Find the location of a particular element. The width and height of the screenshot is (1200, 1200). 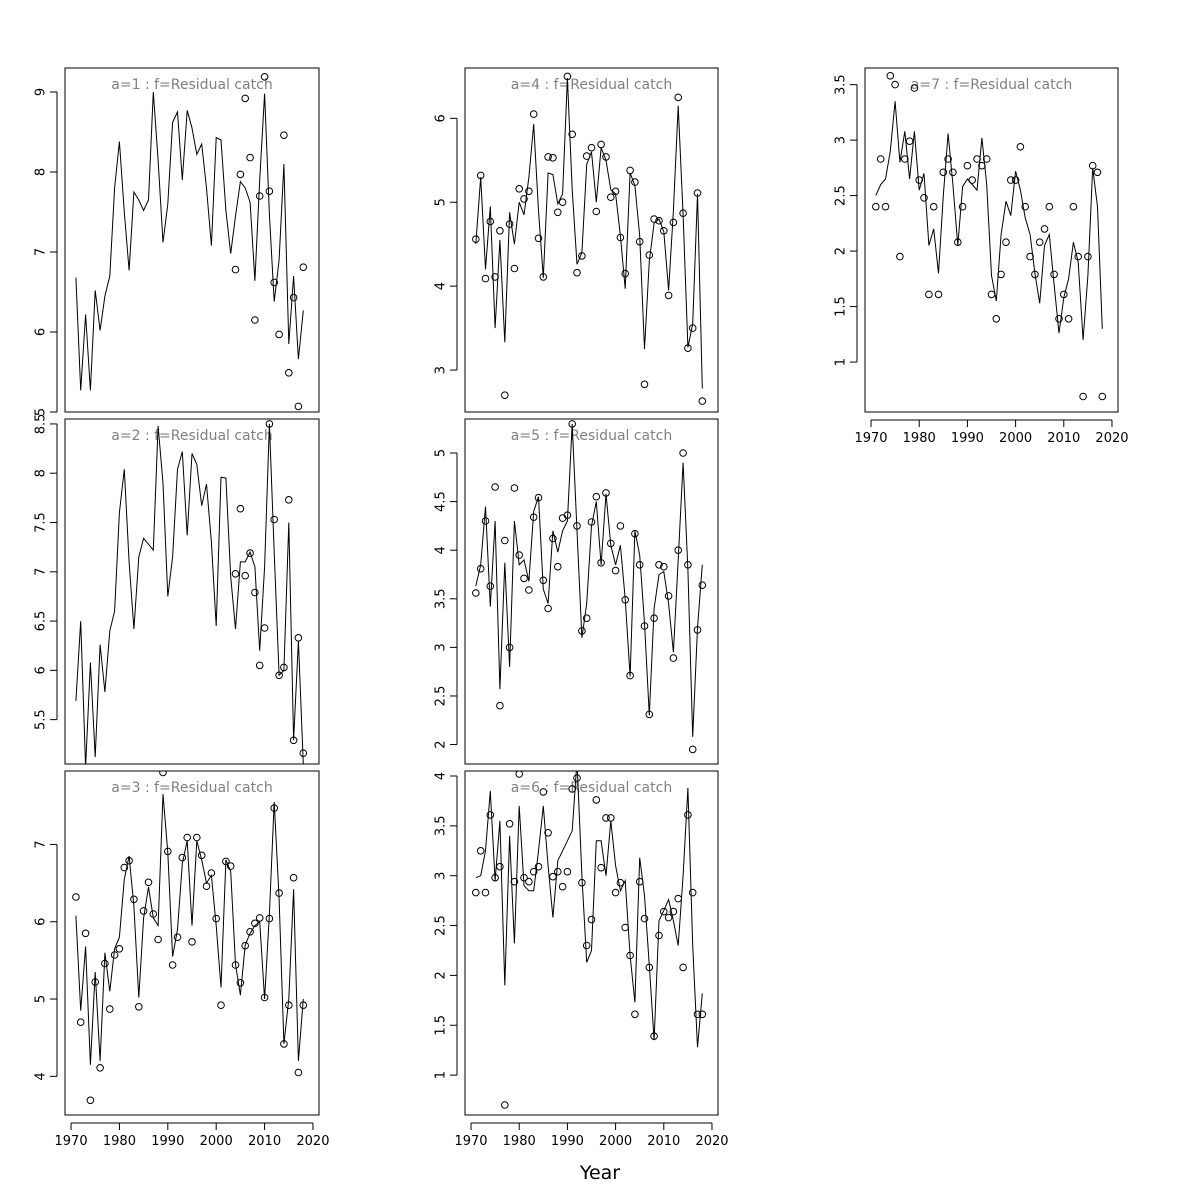

x-tick-label: 1970 is located at coordinates (470, 1141).